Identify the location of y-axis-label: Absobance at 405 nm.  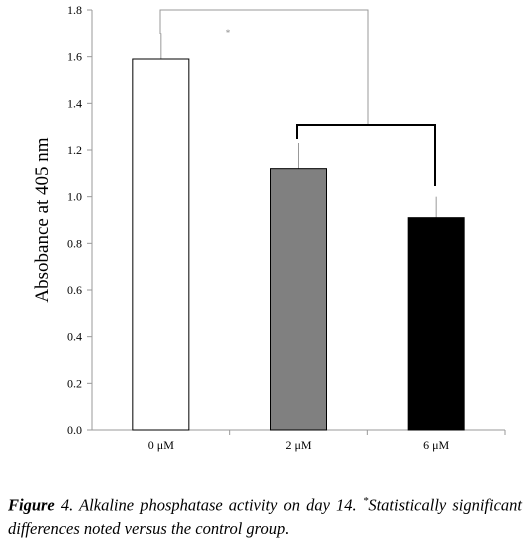
(42, 219).